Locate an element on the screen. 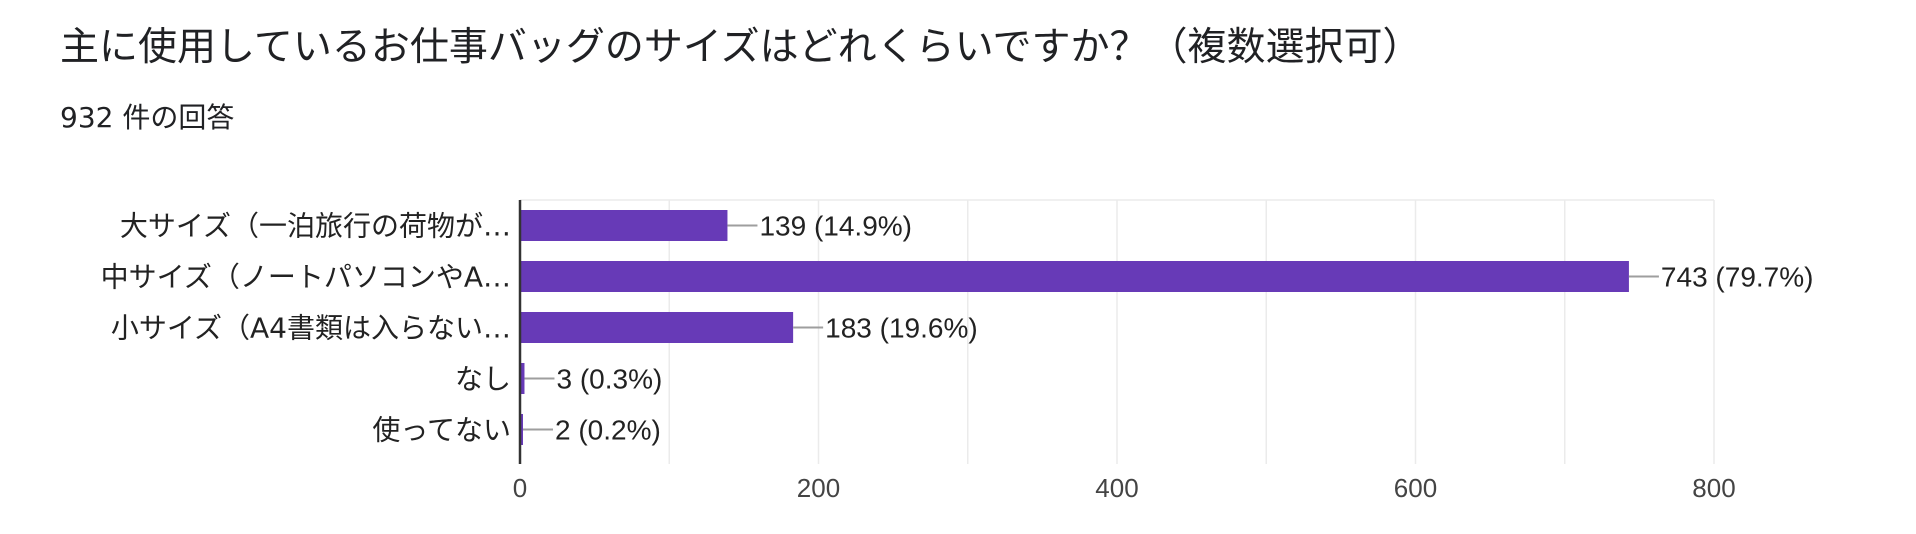  response-count: 932 件の回答 is located at coordinates (147, 117).